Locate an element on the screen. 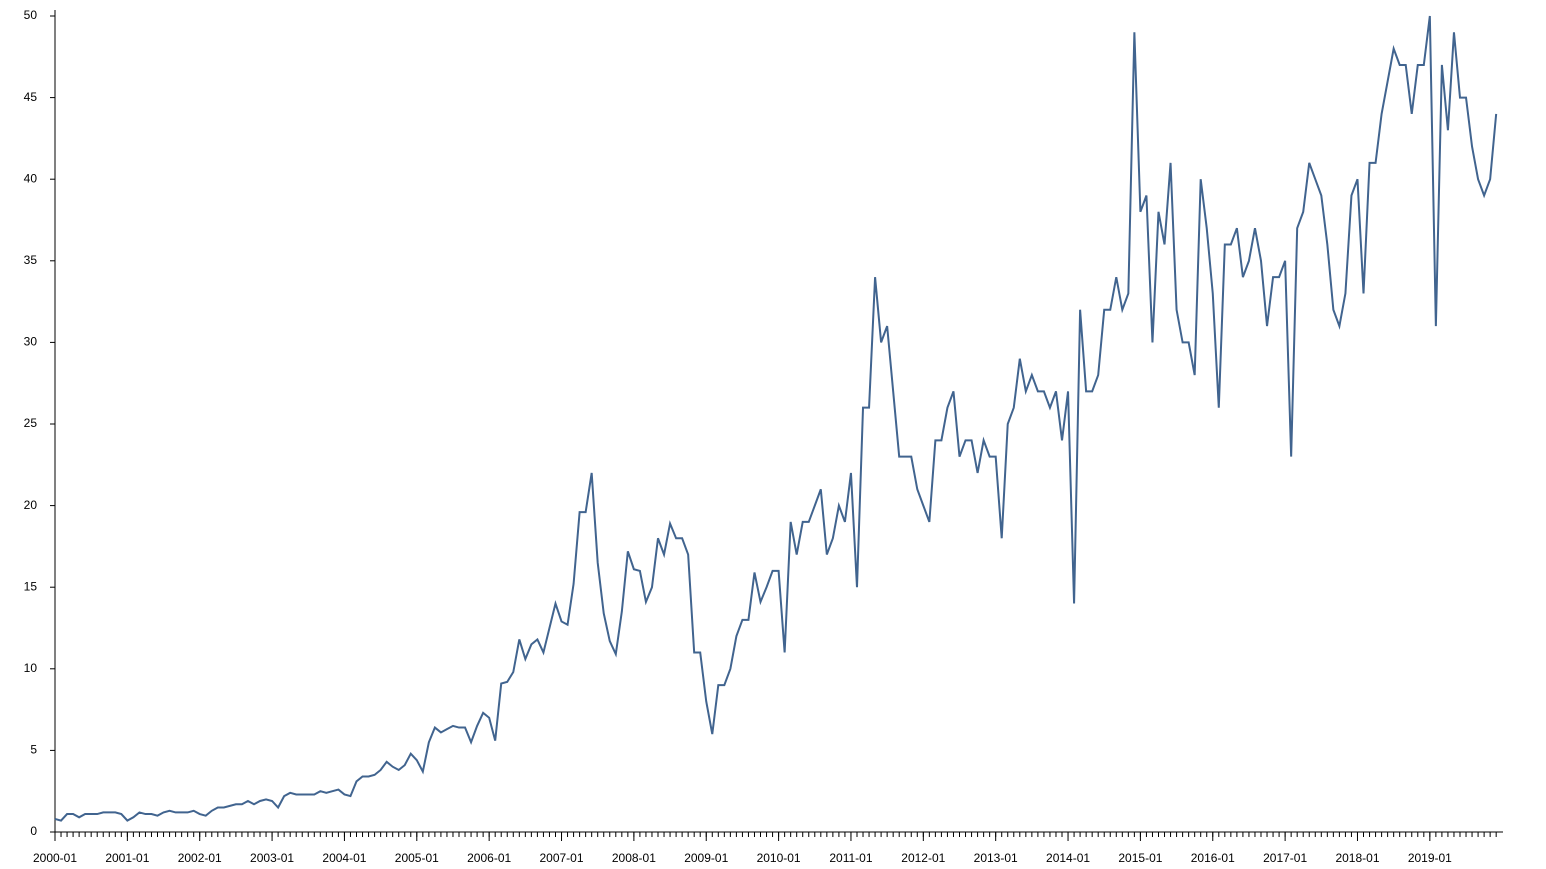 This screenshot has width=1546, height=869. x-tick-label: 2006-01 is located at coordinates (489, 858).